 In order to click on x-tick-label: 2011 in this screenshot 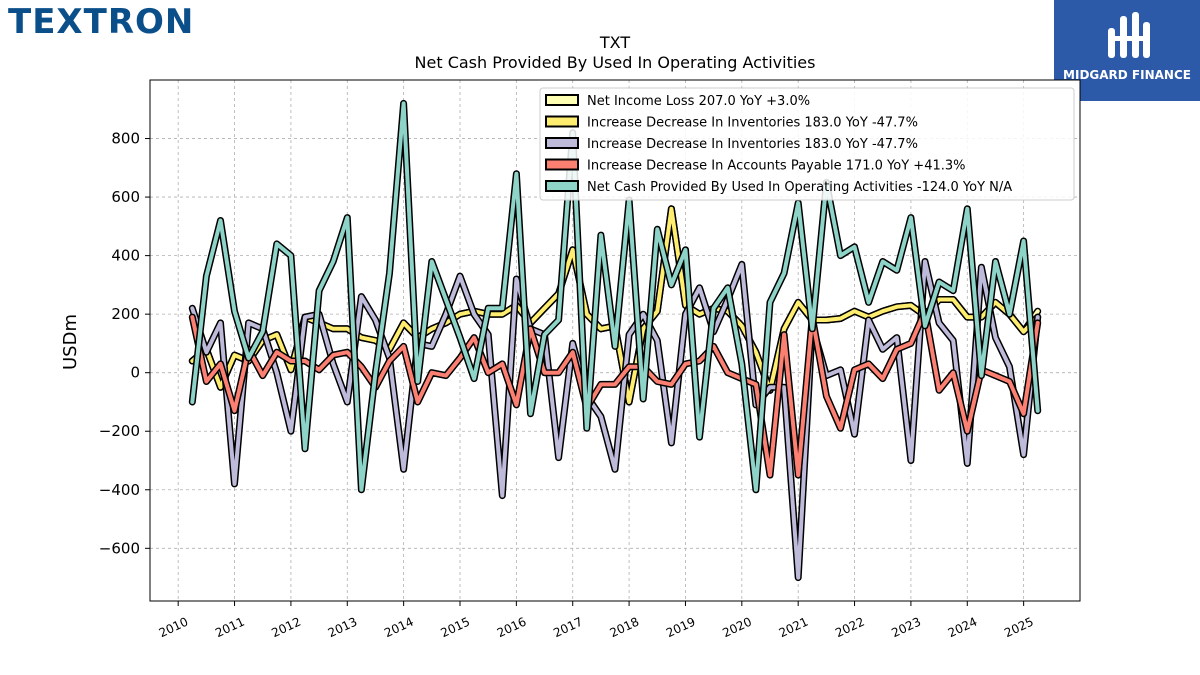, I will do `click(230, 628)`.